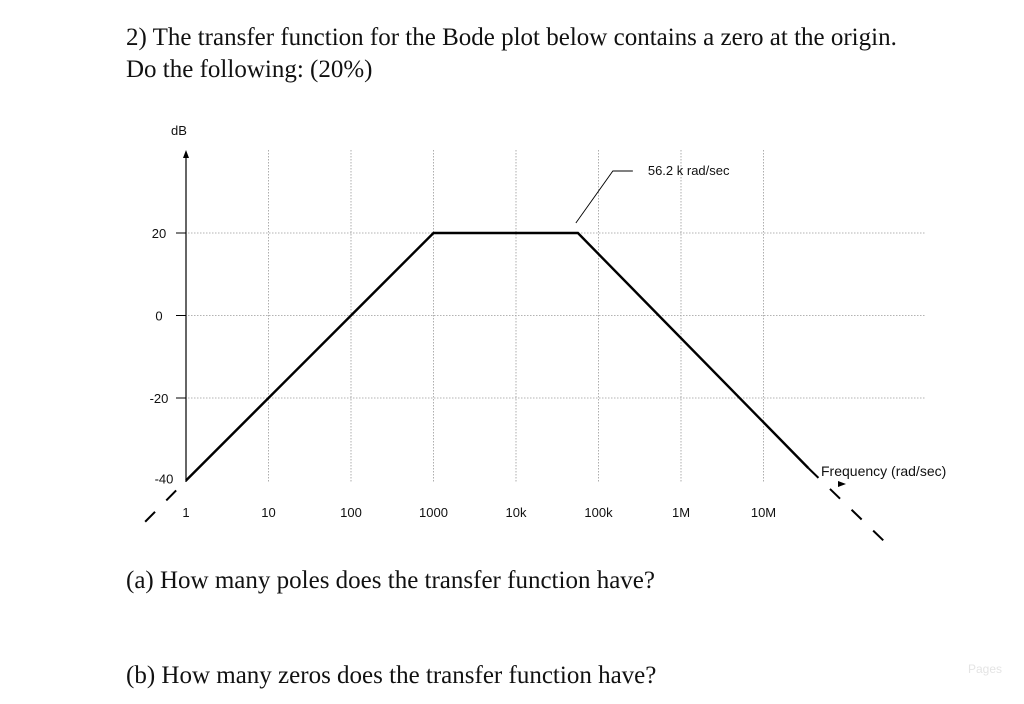  Describe the element at coordinates (186, 154) in the screenshot. I see `y-axis-arrow` at that location.